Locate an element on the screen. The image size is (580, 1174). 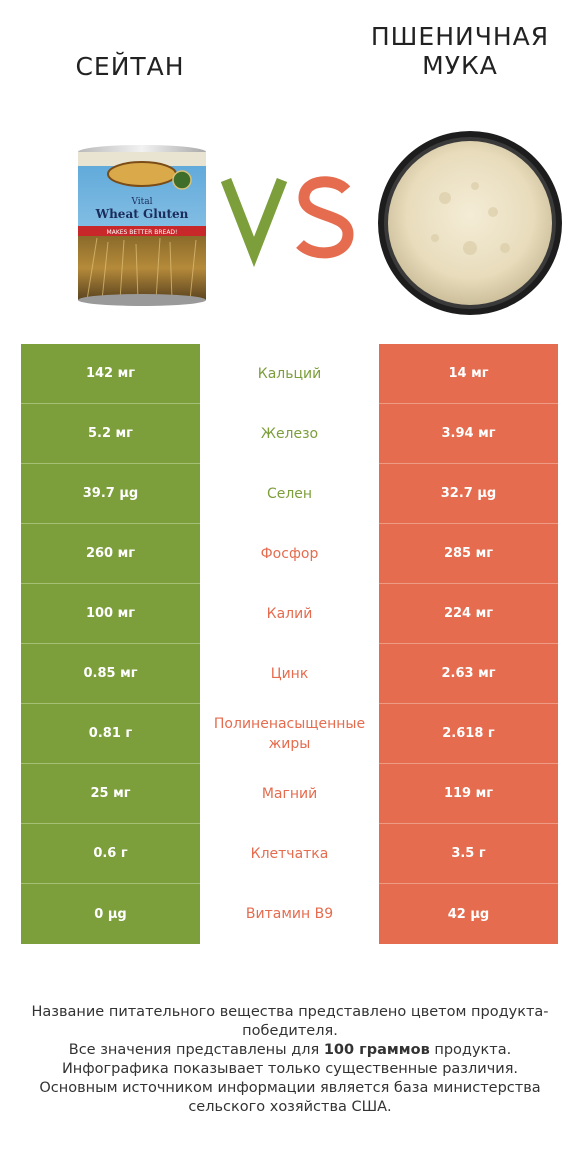
table-row: 25 мг Магний 119 мг is located at coordinates (289, 794).